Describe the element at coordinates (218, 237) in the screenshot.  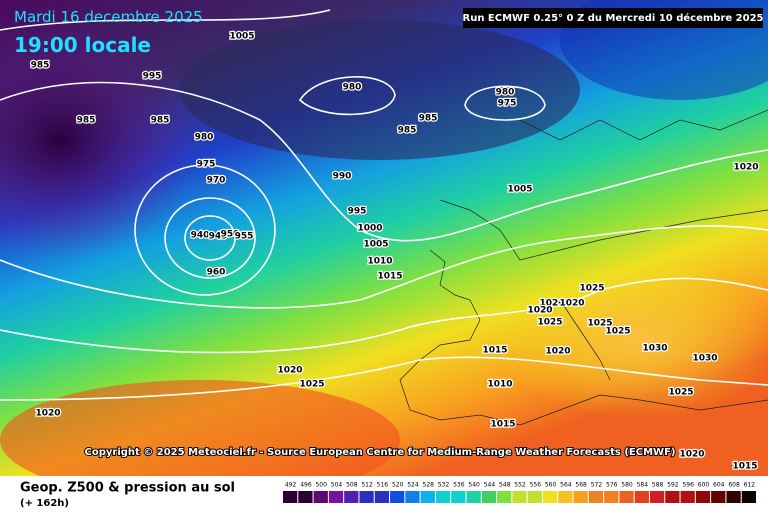
I see `isobar-label: 945` at that location.